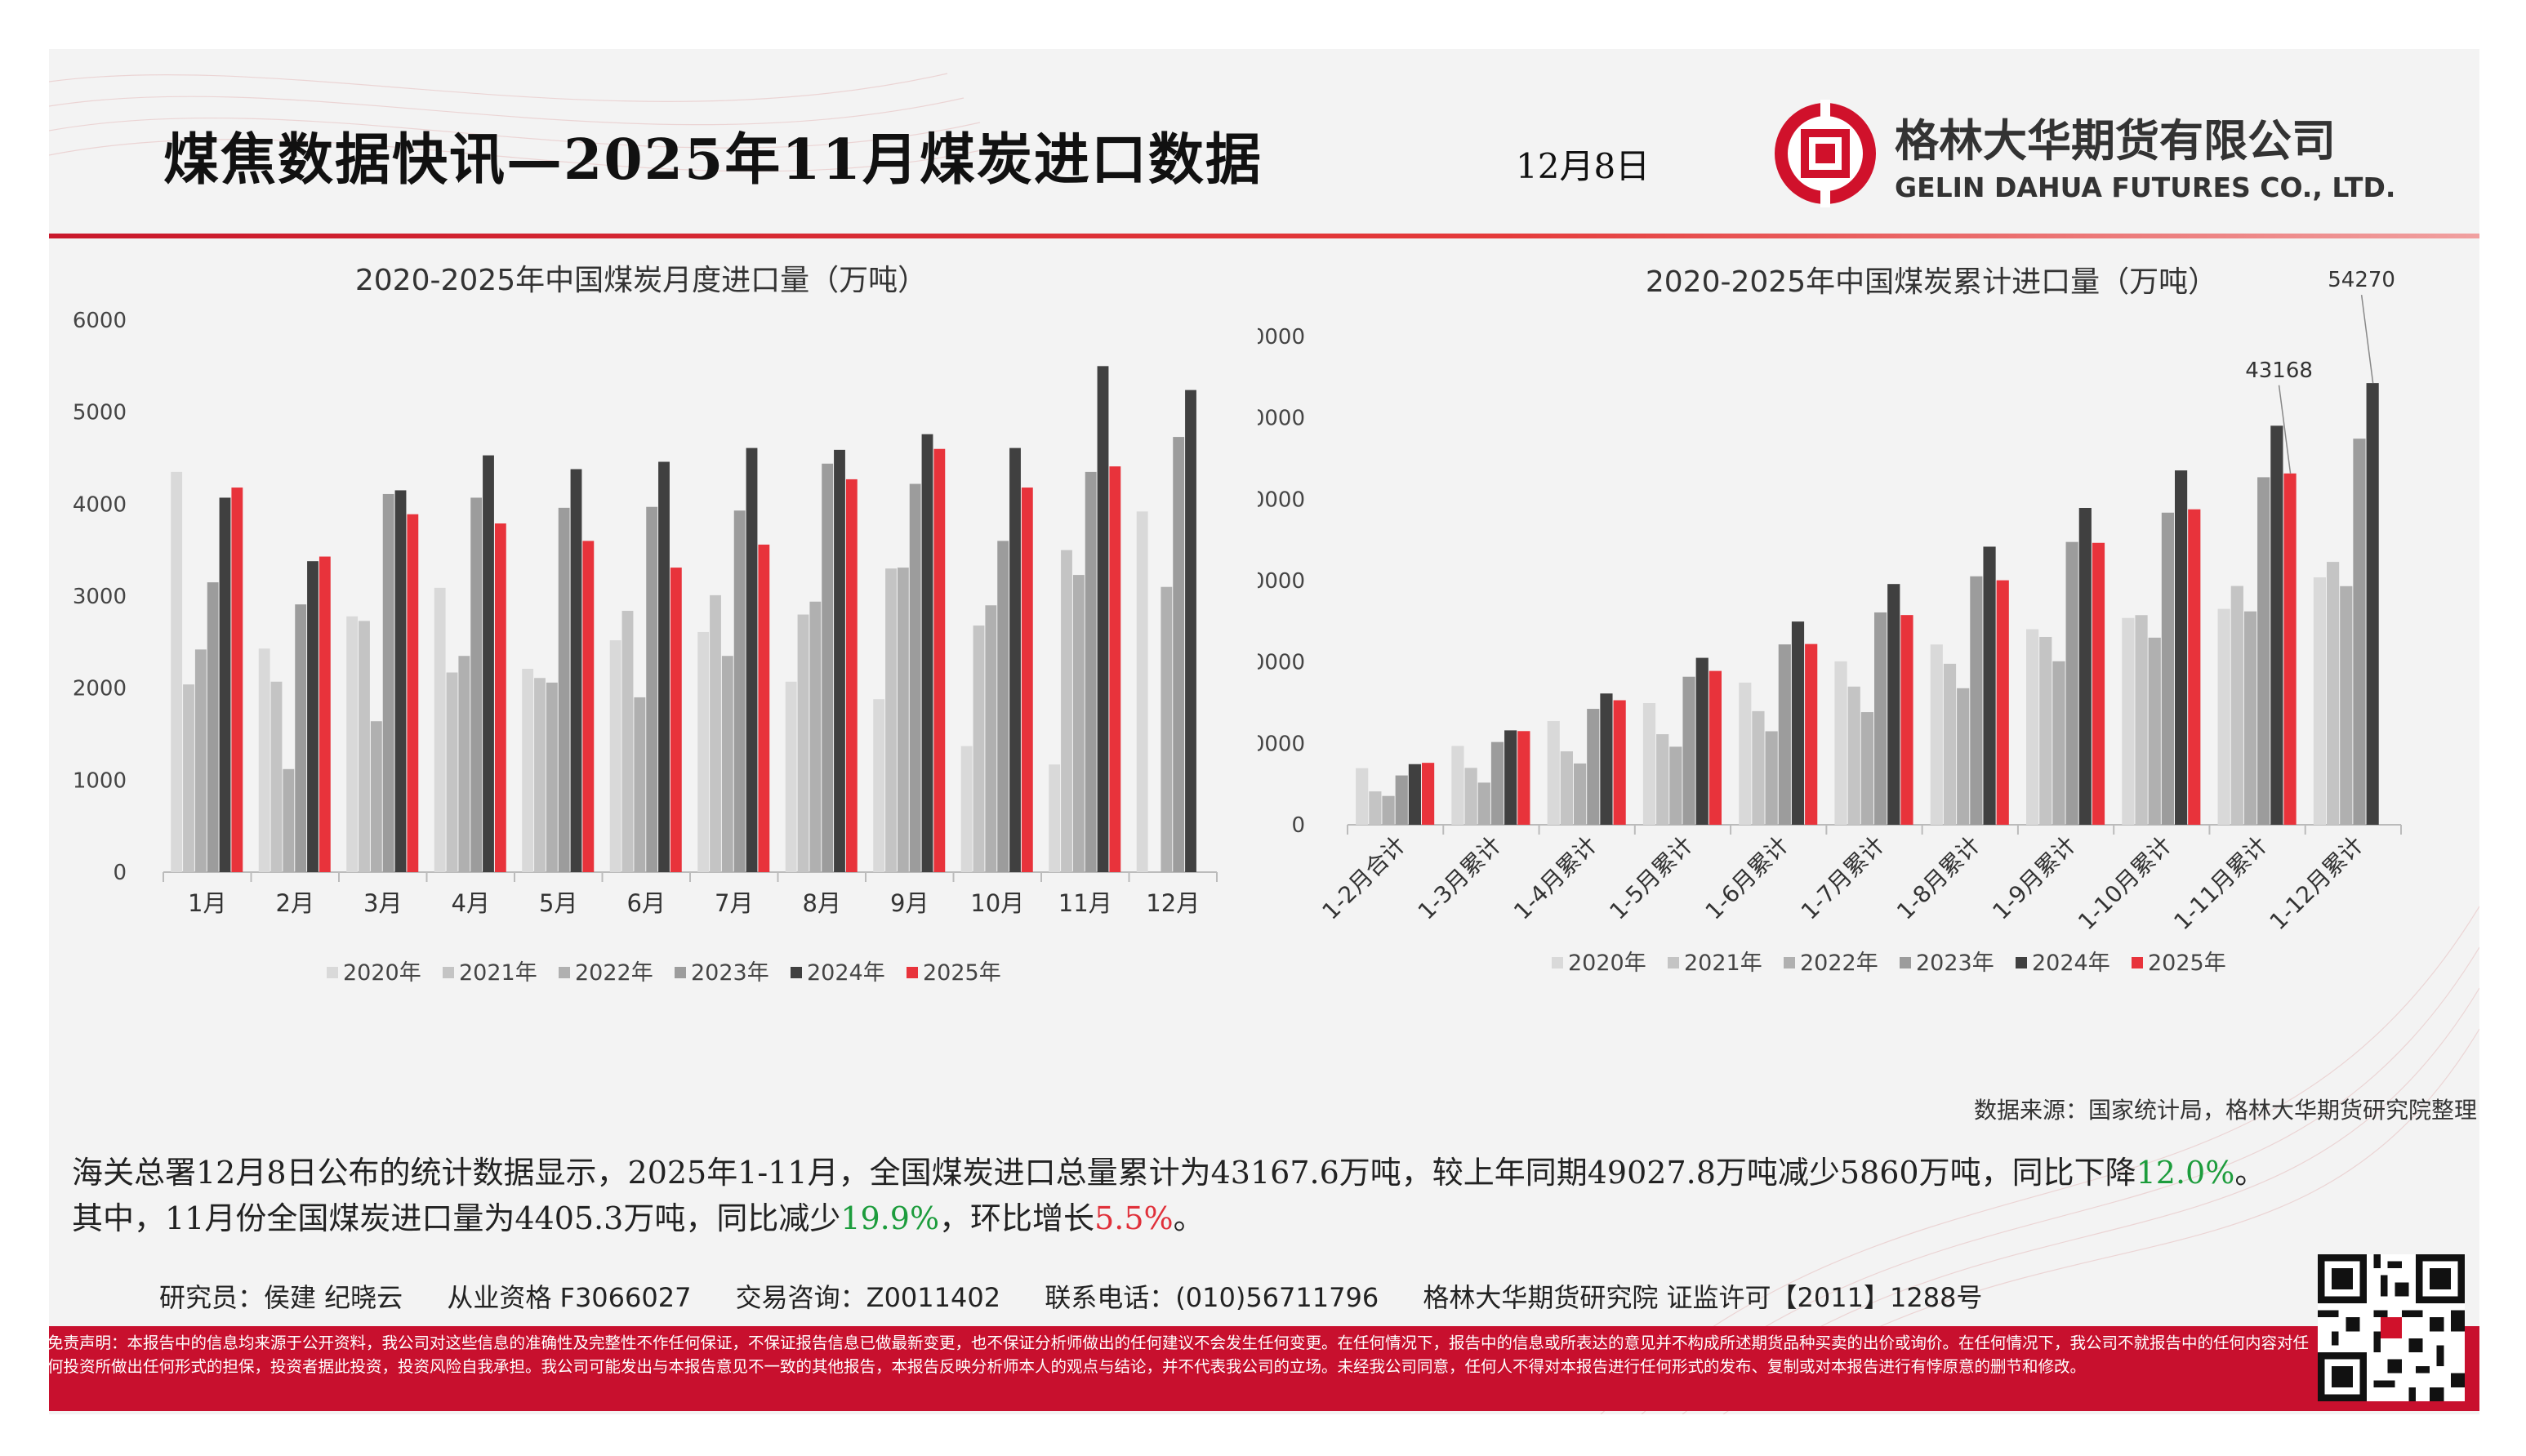 This screenshot has height=1456, width=2526. What do you see at coordinates (100, 597) in the screenshot?
I see `y-tick-label: 3000` at bounding box center [100, 597].